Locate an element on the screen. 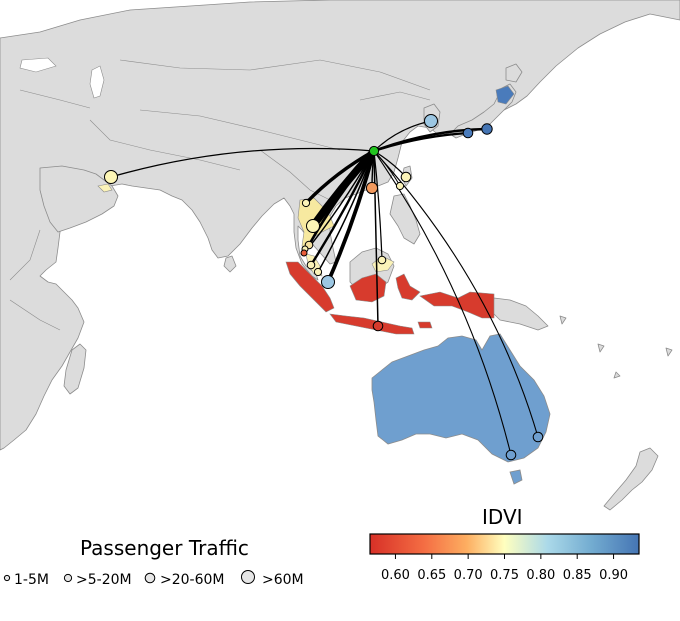 Image resolution: width=680 pixels, height=621 pixels. legend-swatch-60m is located at coordinates (248, 577).